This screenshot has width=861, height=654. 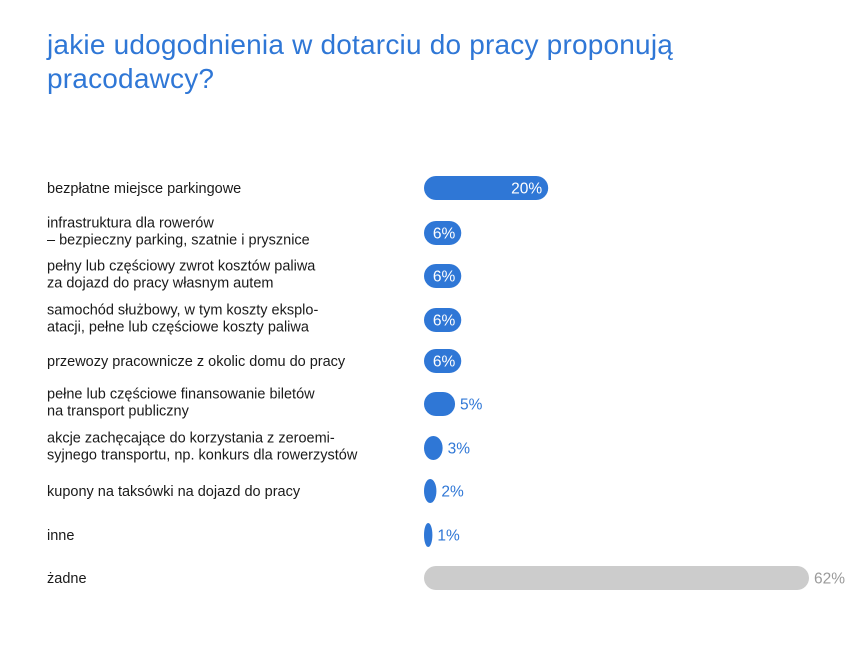 I want to click on category-label: kupony na taksówki na dojazd do pracy, so click(x=174, y=492).